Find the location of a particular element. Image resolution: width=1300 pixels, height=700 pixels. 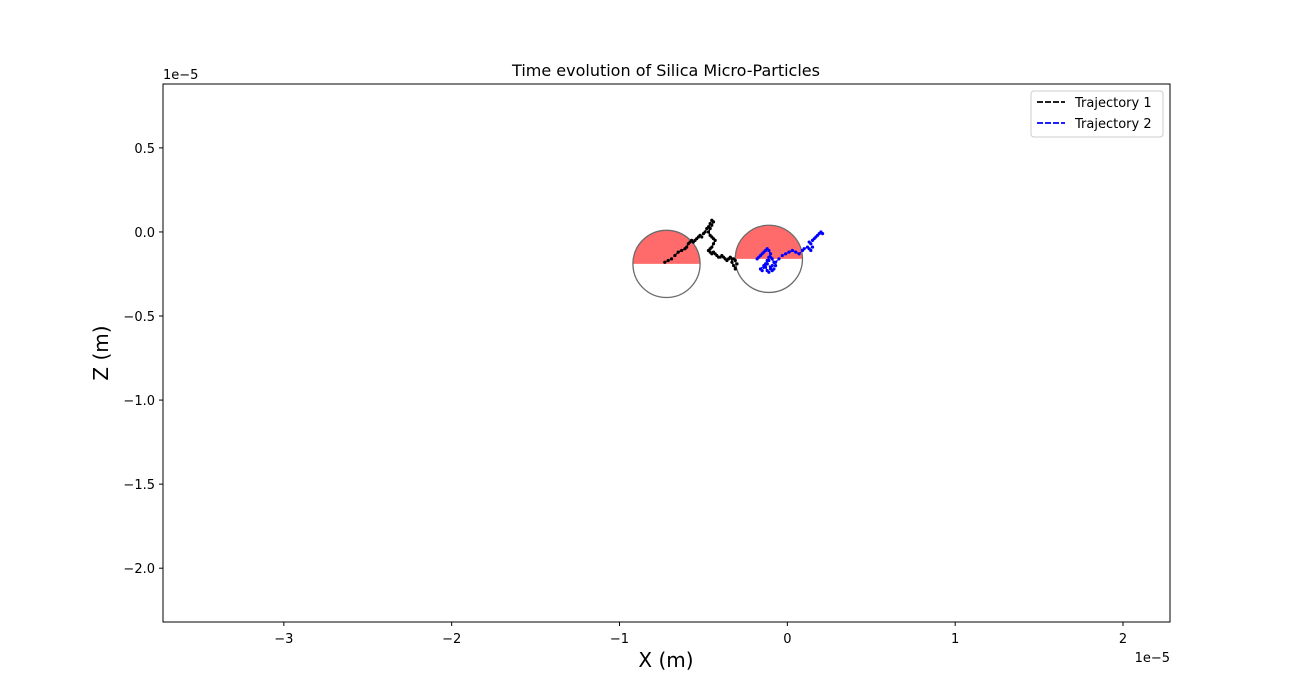

y-tick-label: −1.5 is located at coordinates (139, 485).